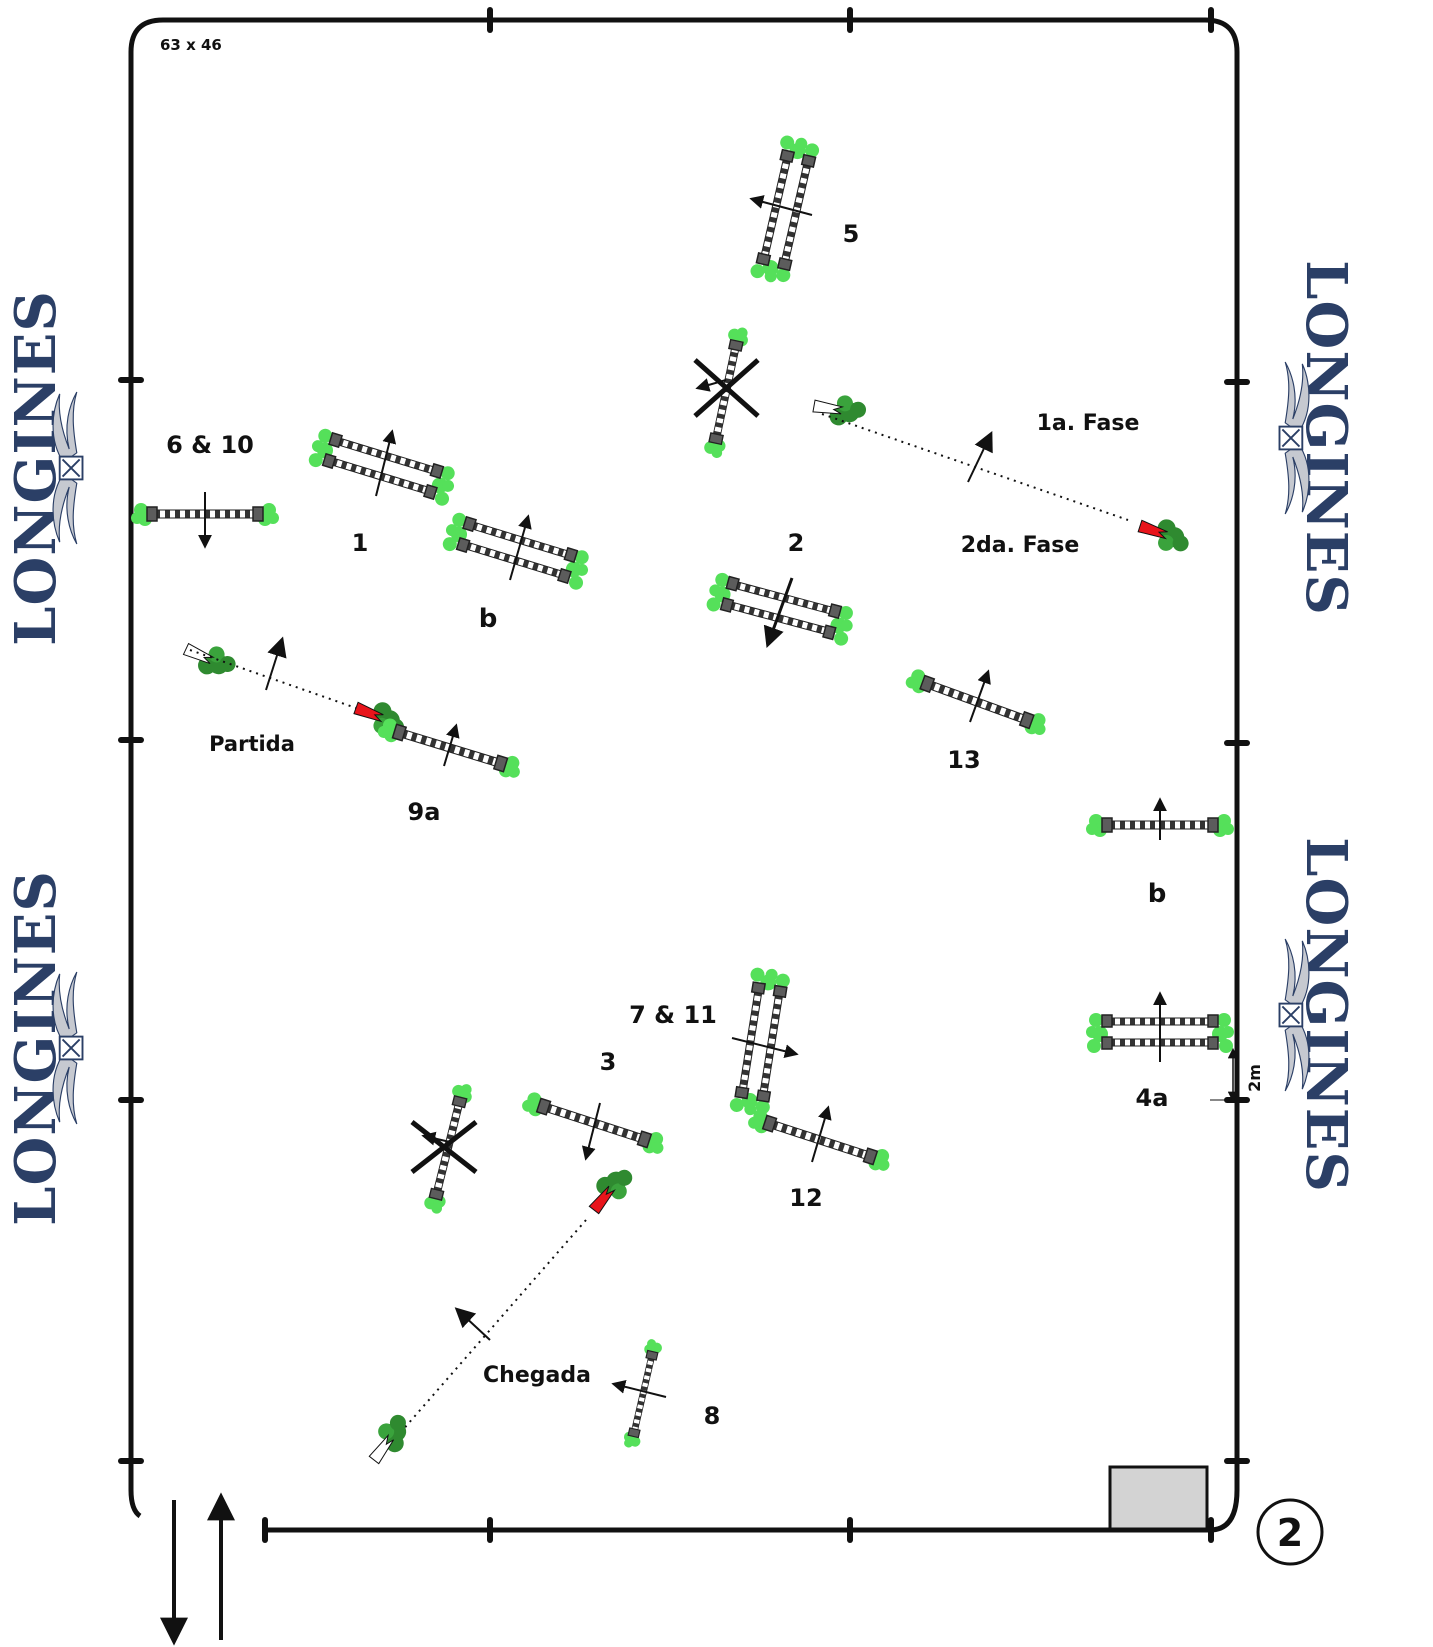 The image size is (1433, 1647). What do you see at coordinates (666, 1394) in the screenshot?
I see `obstacle-8: 8` at bounding box center [666, 1394].